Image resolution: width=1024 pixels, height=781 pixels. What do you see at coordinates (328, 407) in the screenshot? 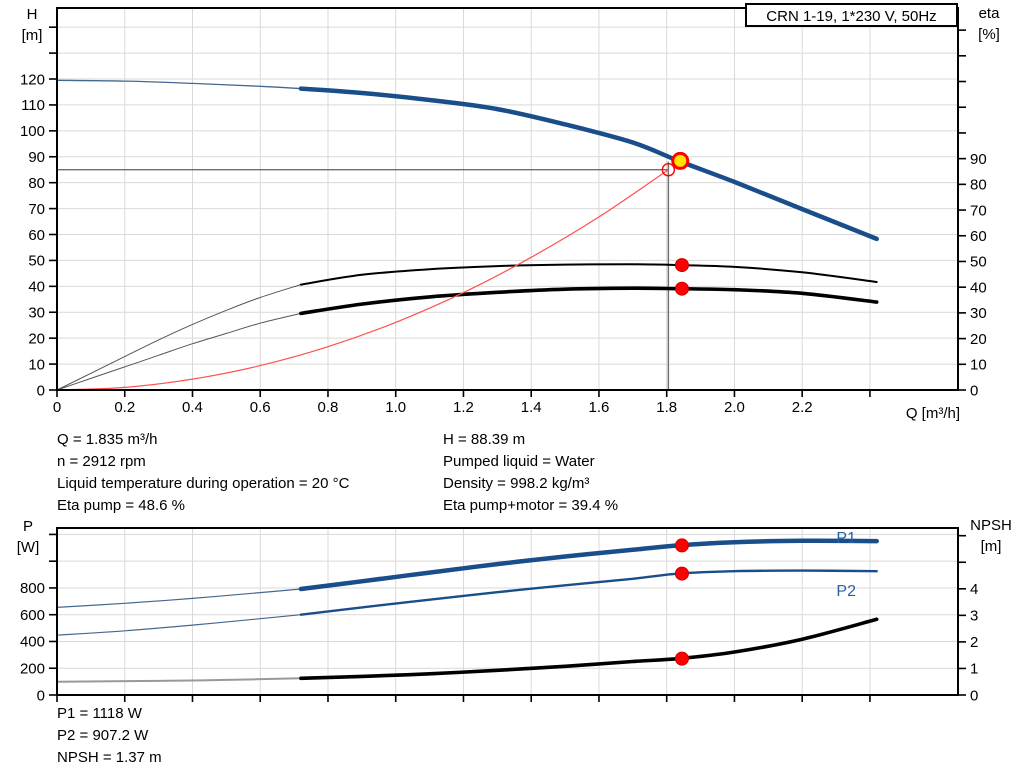
I see `svg-text: 0.8` at bounding box center [328, 407].